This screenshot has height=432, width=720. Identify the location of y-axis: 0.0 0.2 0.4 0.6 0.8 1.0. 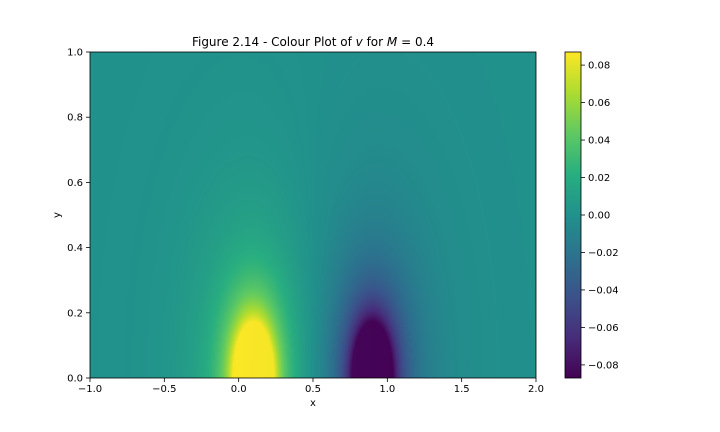
(78, 216).